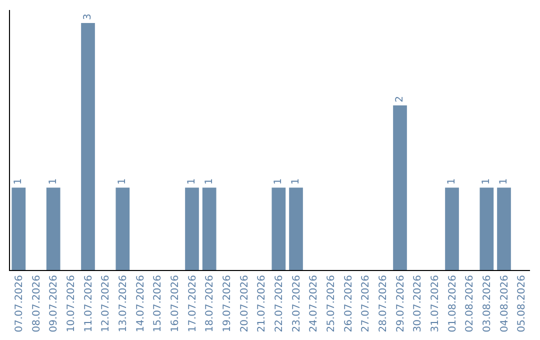 The image size is (540, 340). Describe the element at coordinates (383, 303) in the screenshot. I see `x-tick-label: 28.07.2026` at that location.